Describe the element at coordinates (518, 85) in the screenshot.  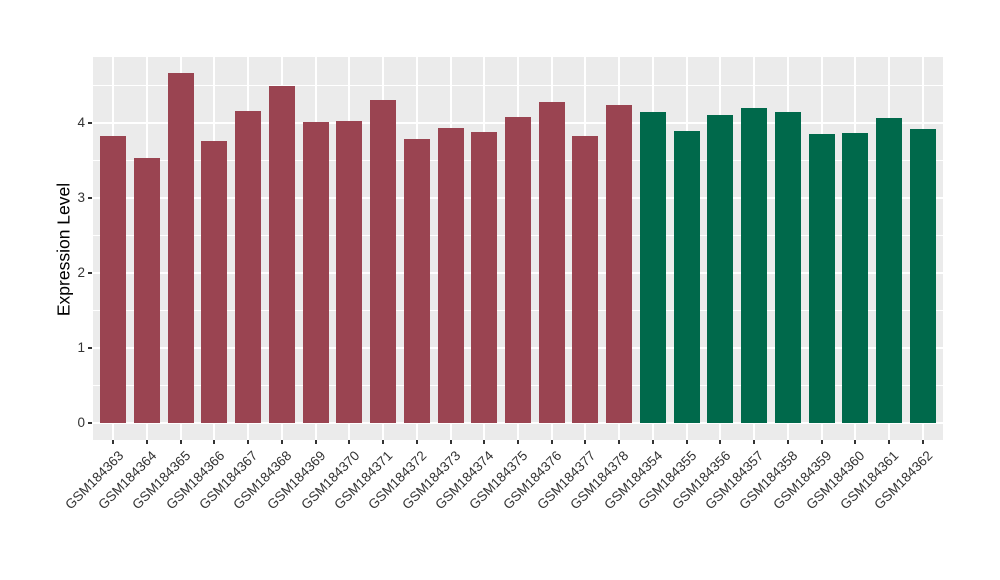
I see `gridline-minor-horizontal` at that location.